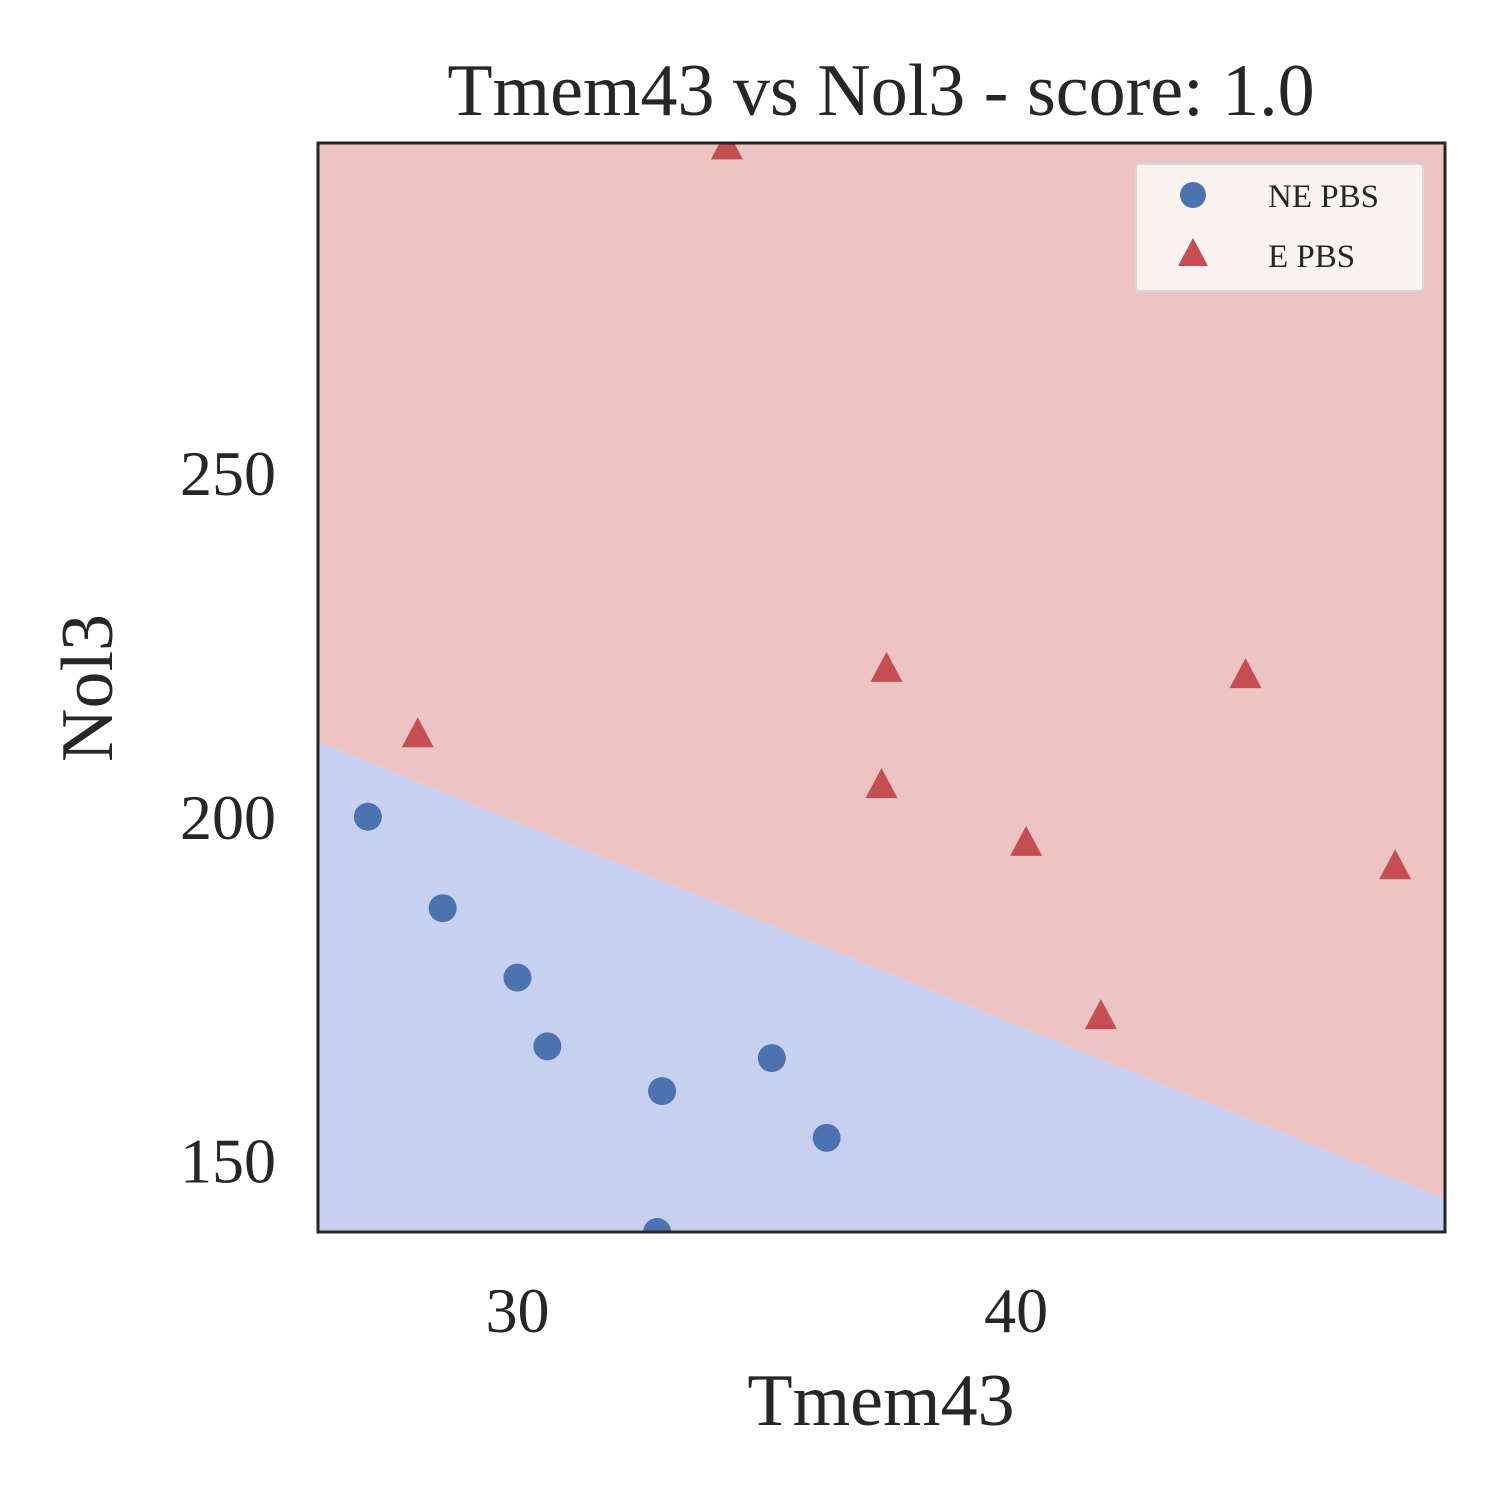 Image resolution: width=1500 pixels, height=1500 pixels. What do you see at coordinates (517, 1310) in the screenshot?
I see `x-tick-label-30: 30` at bounding box center [517, 1310].